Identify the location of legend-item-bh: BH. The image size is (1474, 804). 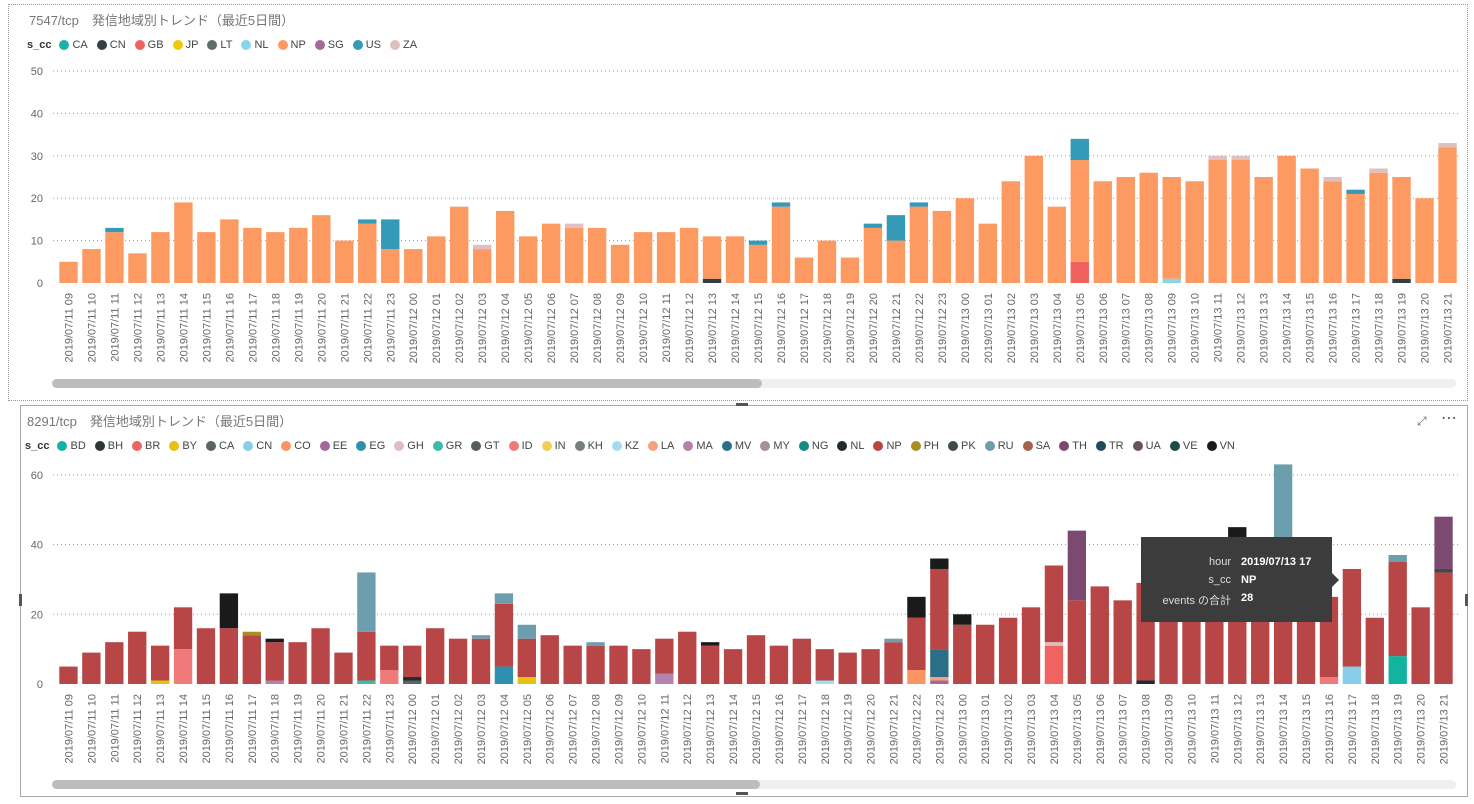
(108, 446).